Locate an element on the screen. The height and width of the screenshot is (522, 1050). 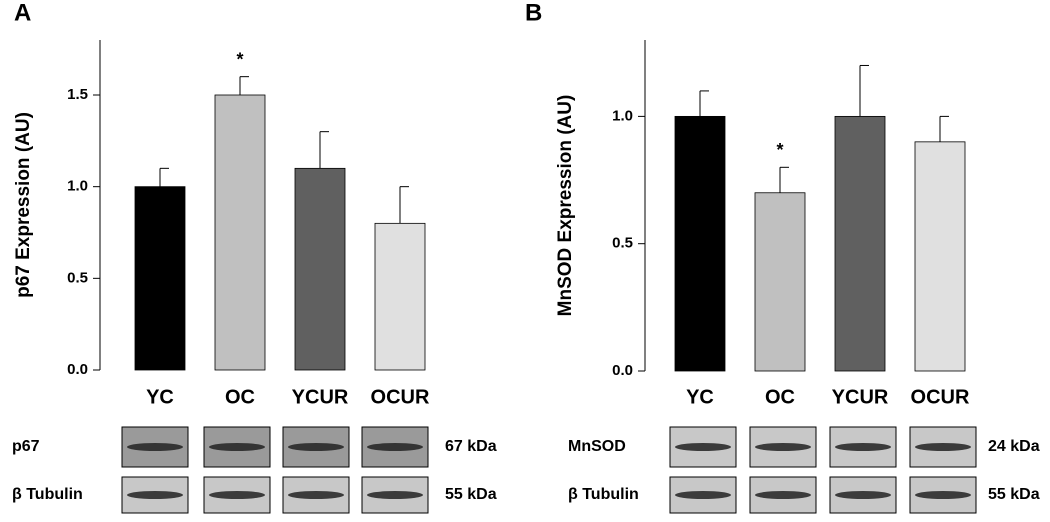
y-axis-label: p67 Expression (AU) is located at coordinates (23, 205).